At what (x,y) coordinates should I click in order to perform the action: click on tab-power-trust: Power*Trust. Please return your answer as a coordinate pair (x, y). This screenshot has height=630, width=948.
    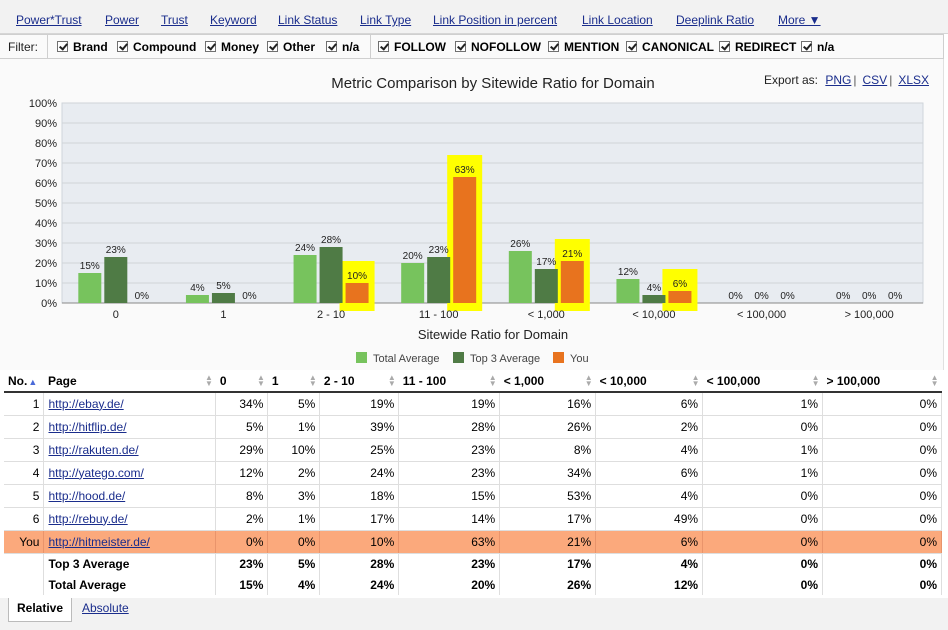
    Looking at the image, I should click on (49, 20).